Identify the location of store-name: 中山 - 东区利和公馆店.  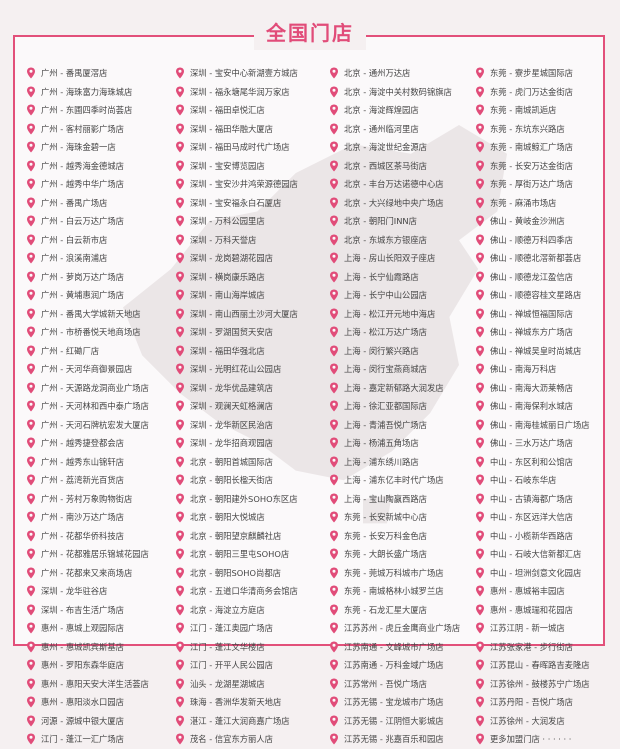
(531, 461).